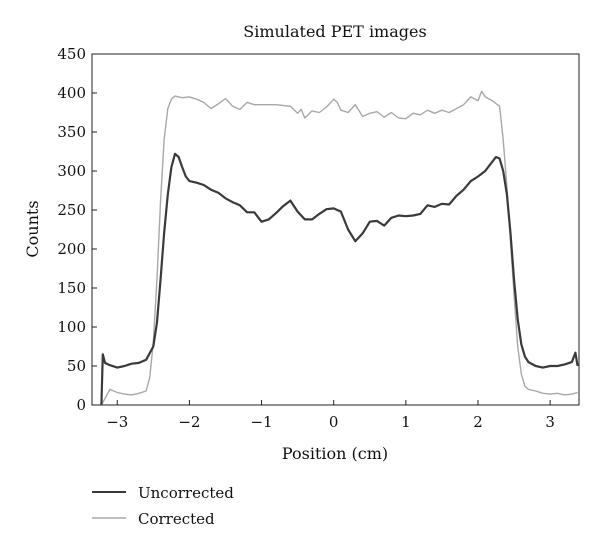  I want to click on x-tick-label: −1, so click(261, 422).